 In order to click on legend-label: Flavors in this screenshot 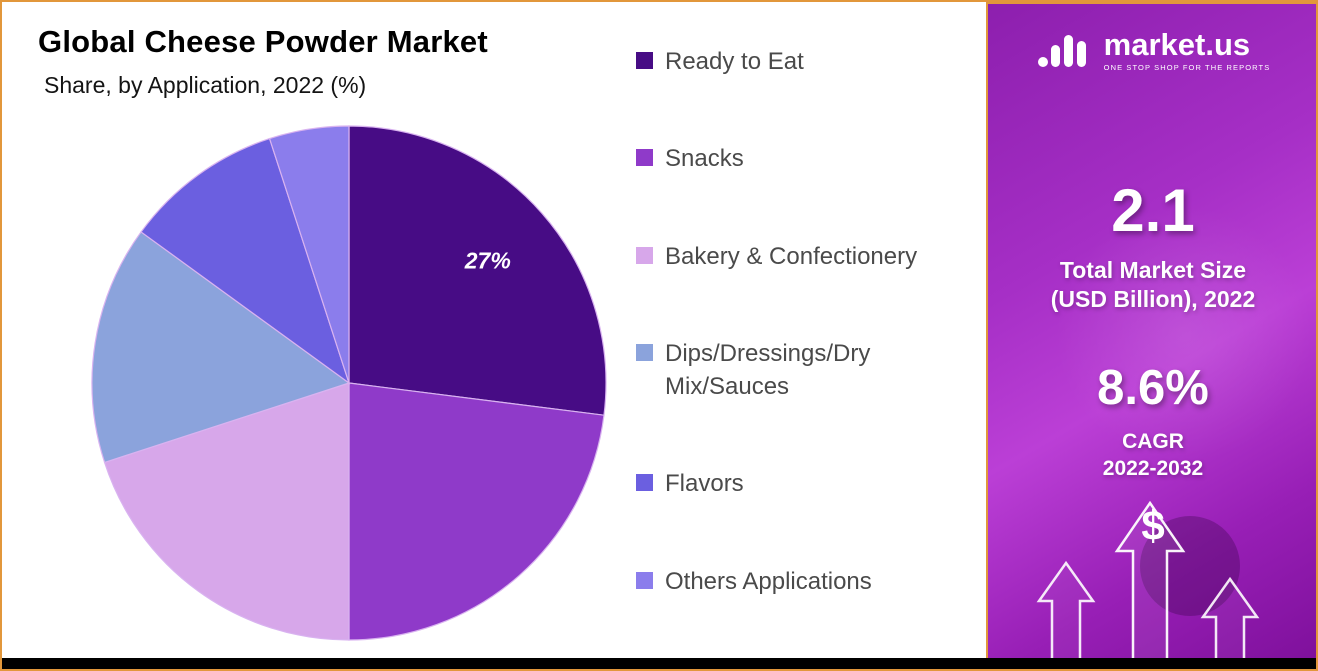, I will do `click(704, 484)`.